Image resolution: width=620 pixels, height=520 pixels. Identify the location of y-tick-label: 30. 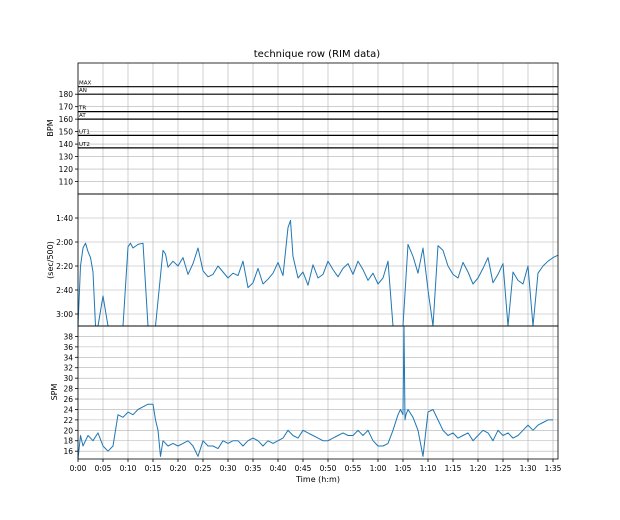
(68, 378).